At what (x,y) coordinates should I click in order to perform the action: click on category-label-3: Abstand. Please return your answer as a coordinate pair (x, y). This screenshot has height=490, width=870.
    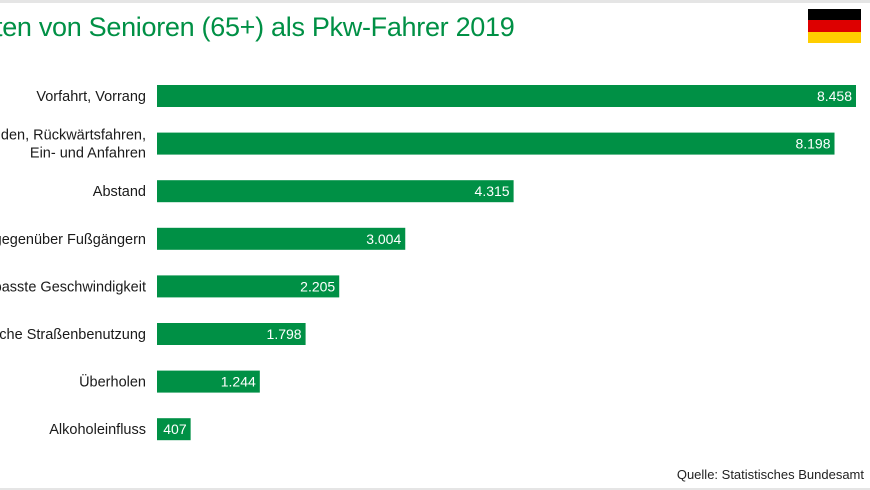
    Looking at the image, I should click on (119, 192).